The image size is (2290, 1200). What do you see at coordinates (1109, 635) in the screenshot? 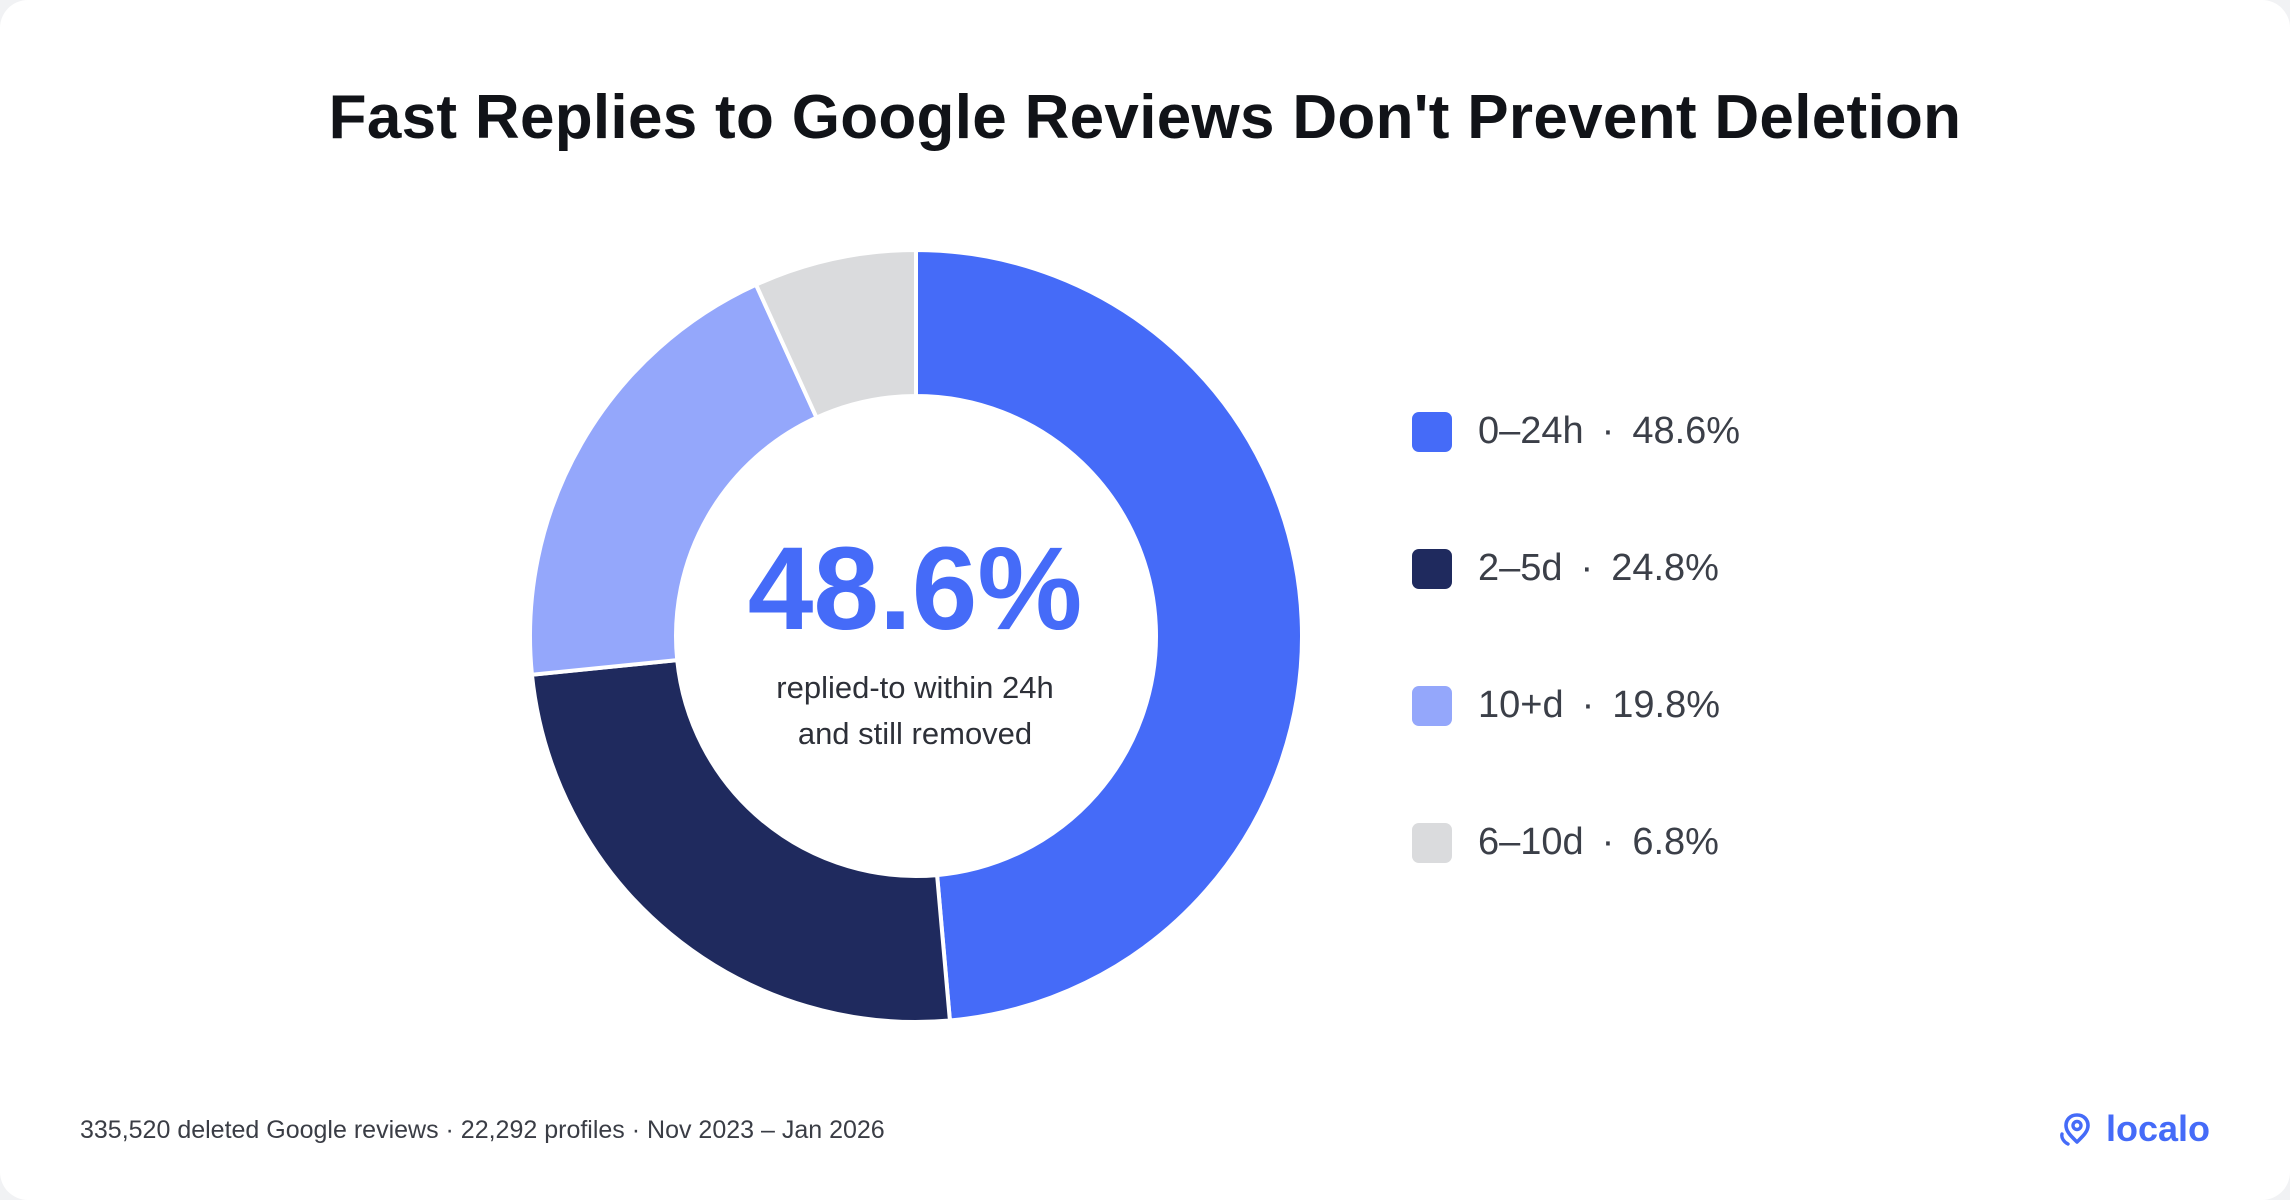
I see `donut-slice-0-24h` at bounding box center [1109, 635].